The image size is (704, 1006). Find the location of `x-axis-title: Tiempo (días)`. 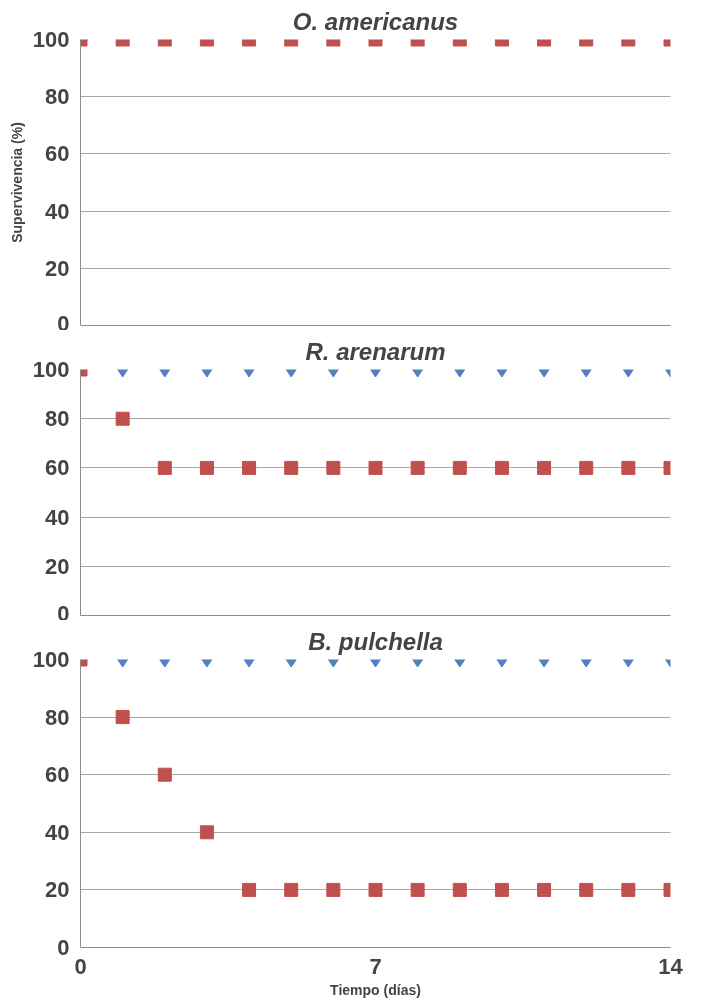

x-axis-title: Tiempo (días) is located at coordinates (375, 989).